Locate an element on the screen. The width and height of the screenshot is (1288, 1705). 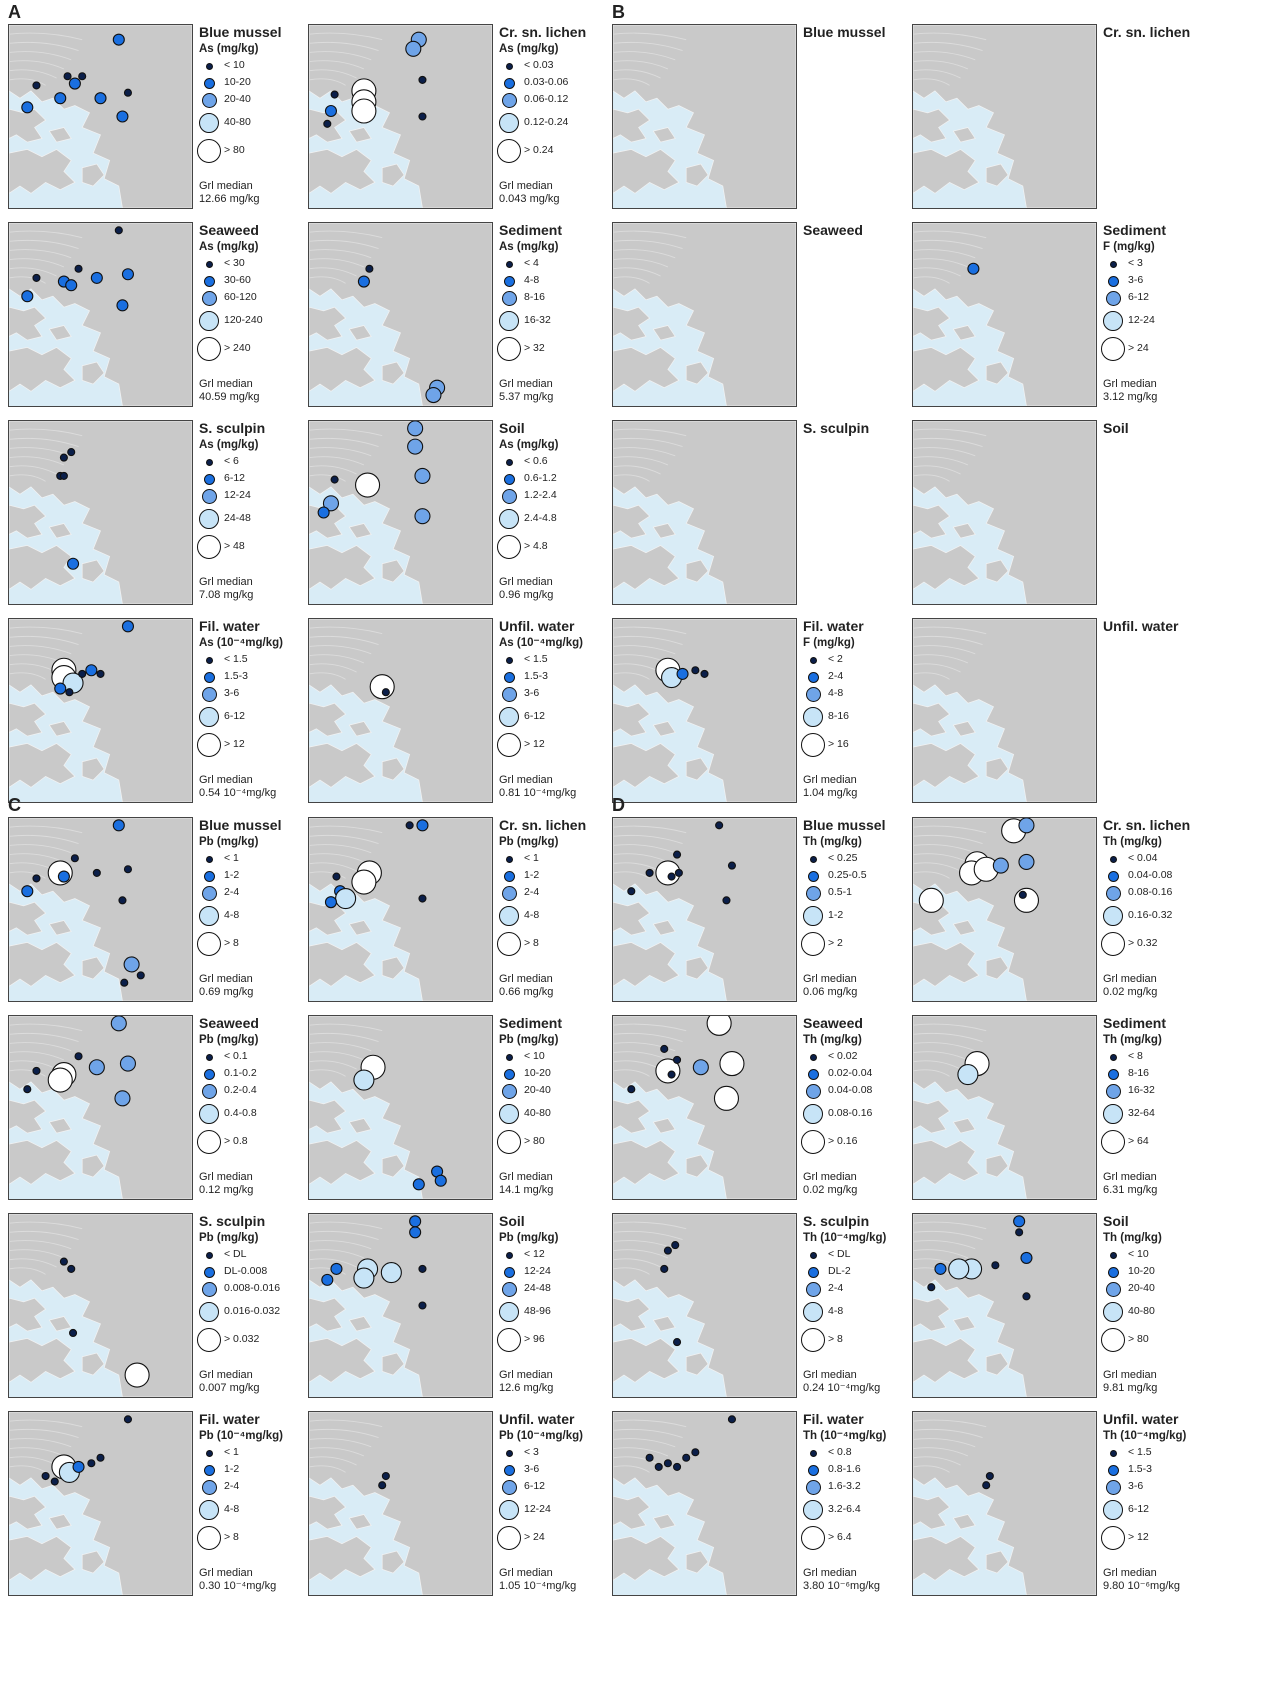
legend-label: 0.8-1.6 is located at coordinates (844, 1469).